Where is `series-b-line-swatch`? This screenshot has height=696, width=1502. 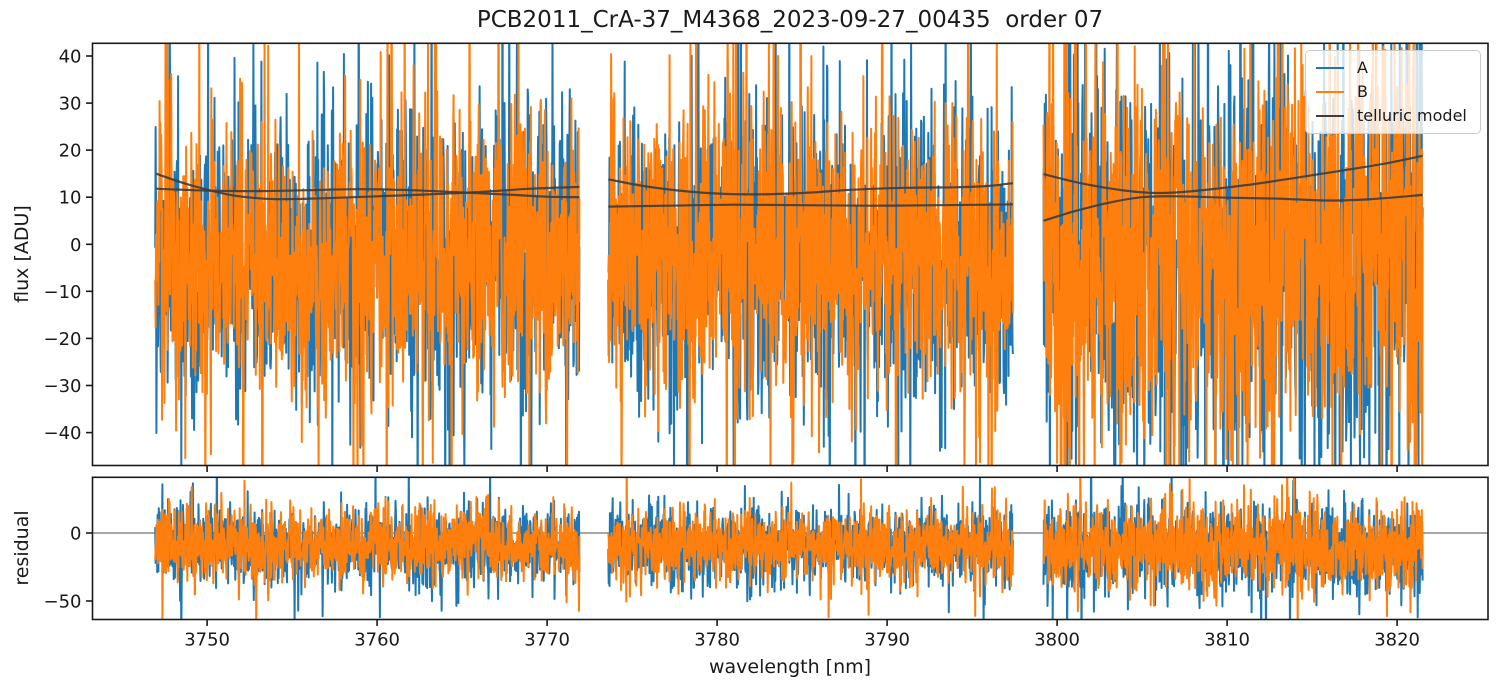 series-b-line-swatch is located at coordinates (1330, 92).